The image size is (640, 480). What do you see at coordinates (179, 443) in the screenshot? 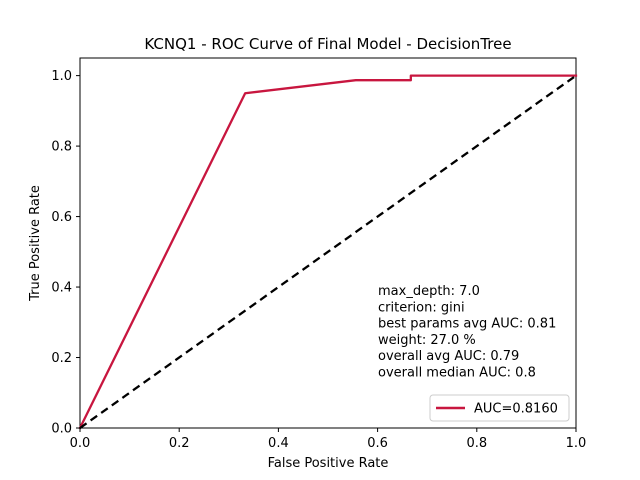
I see `x-tick-label: 0.2` at bounding box center [179, 443].